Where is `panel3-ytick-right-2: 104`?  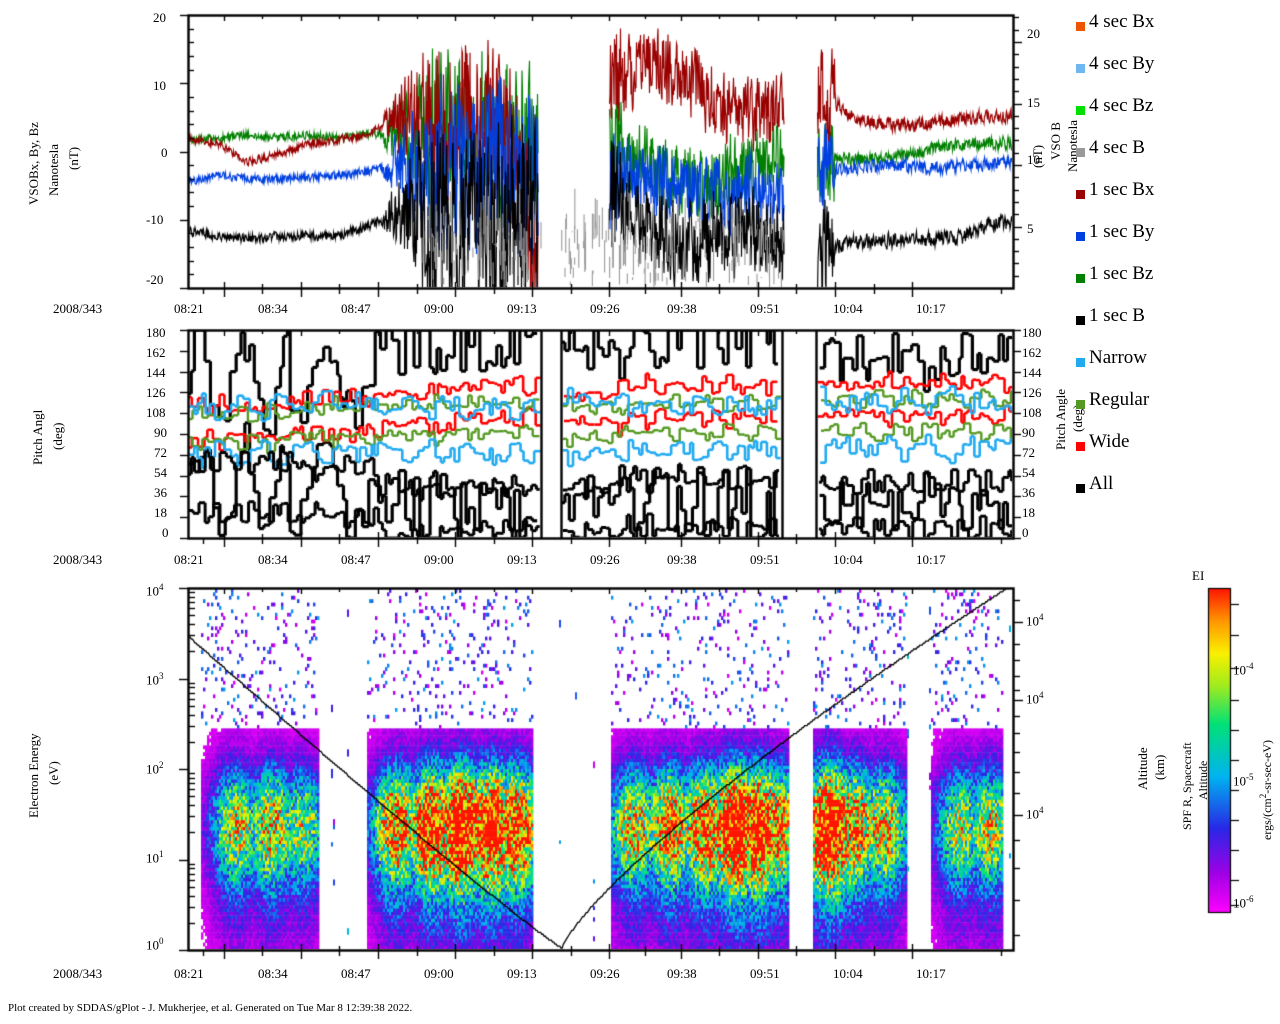 panel3-ytick-right-2: 104 is located at coordinates (1035, 813).